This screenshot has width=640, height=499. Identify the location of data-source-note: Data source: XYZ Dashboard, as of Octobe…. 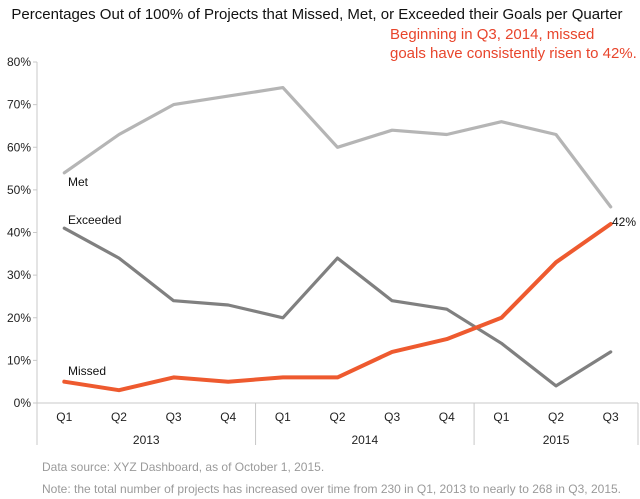
(183, 467).